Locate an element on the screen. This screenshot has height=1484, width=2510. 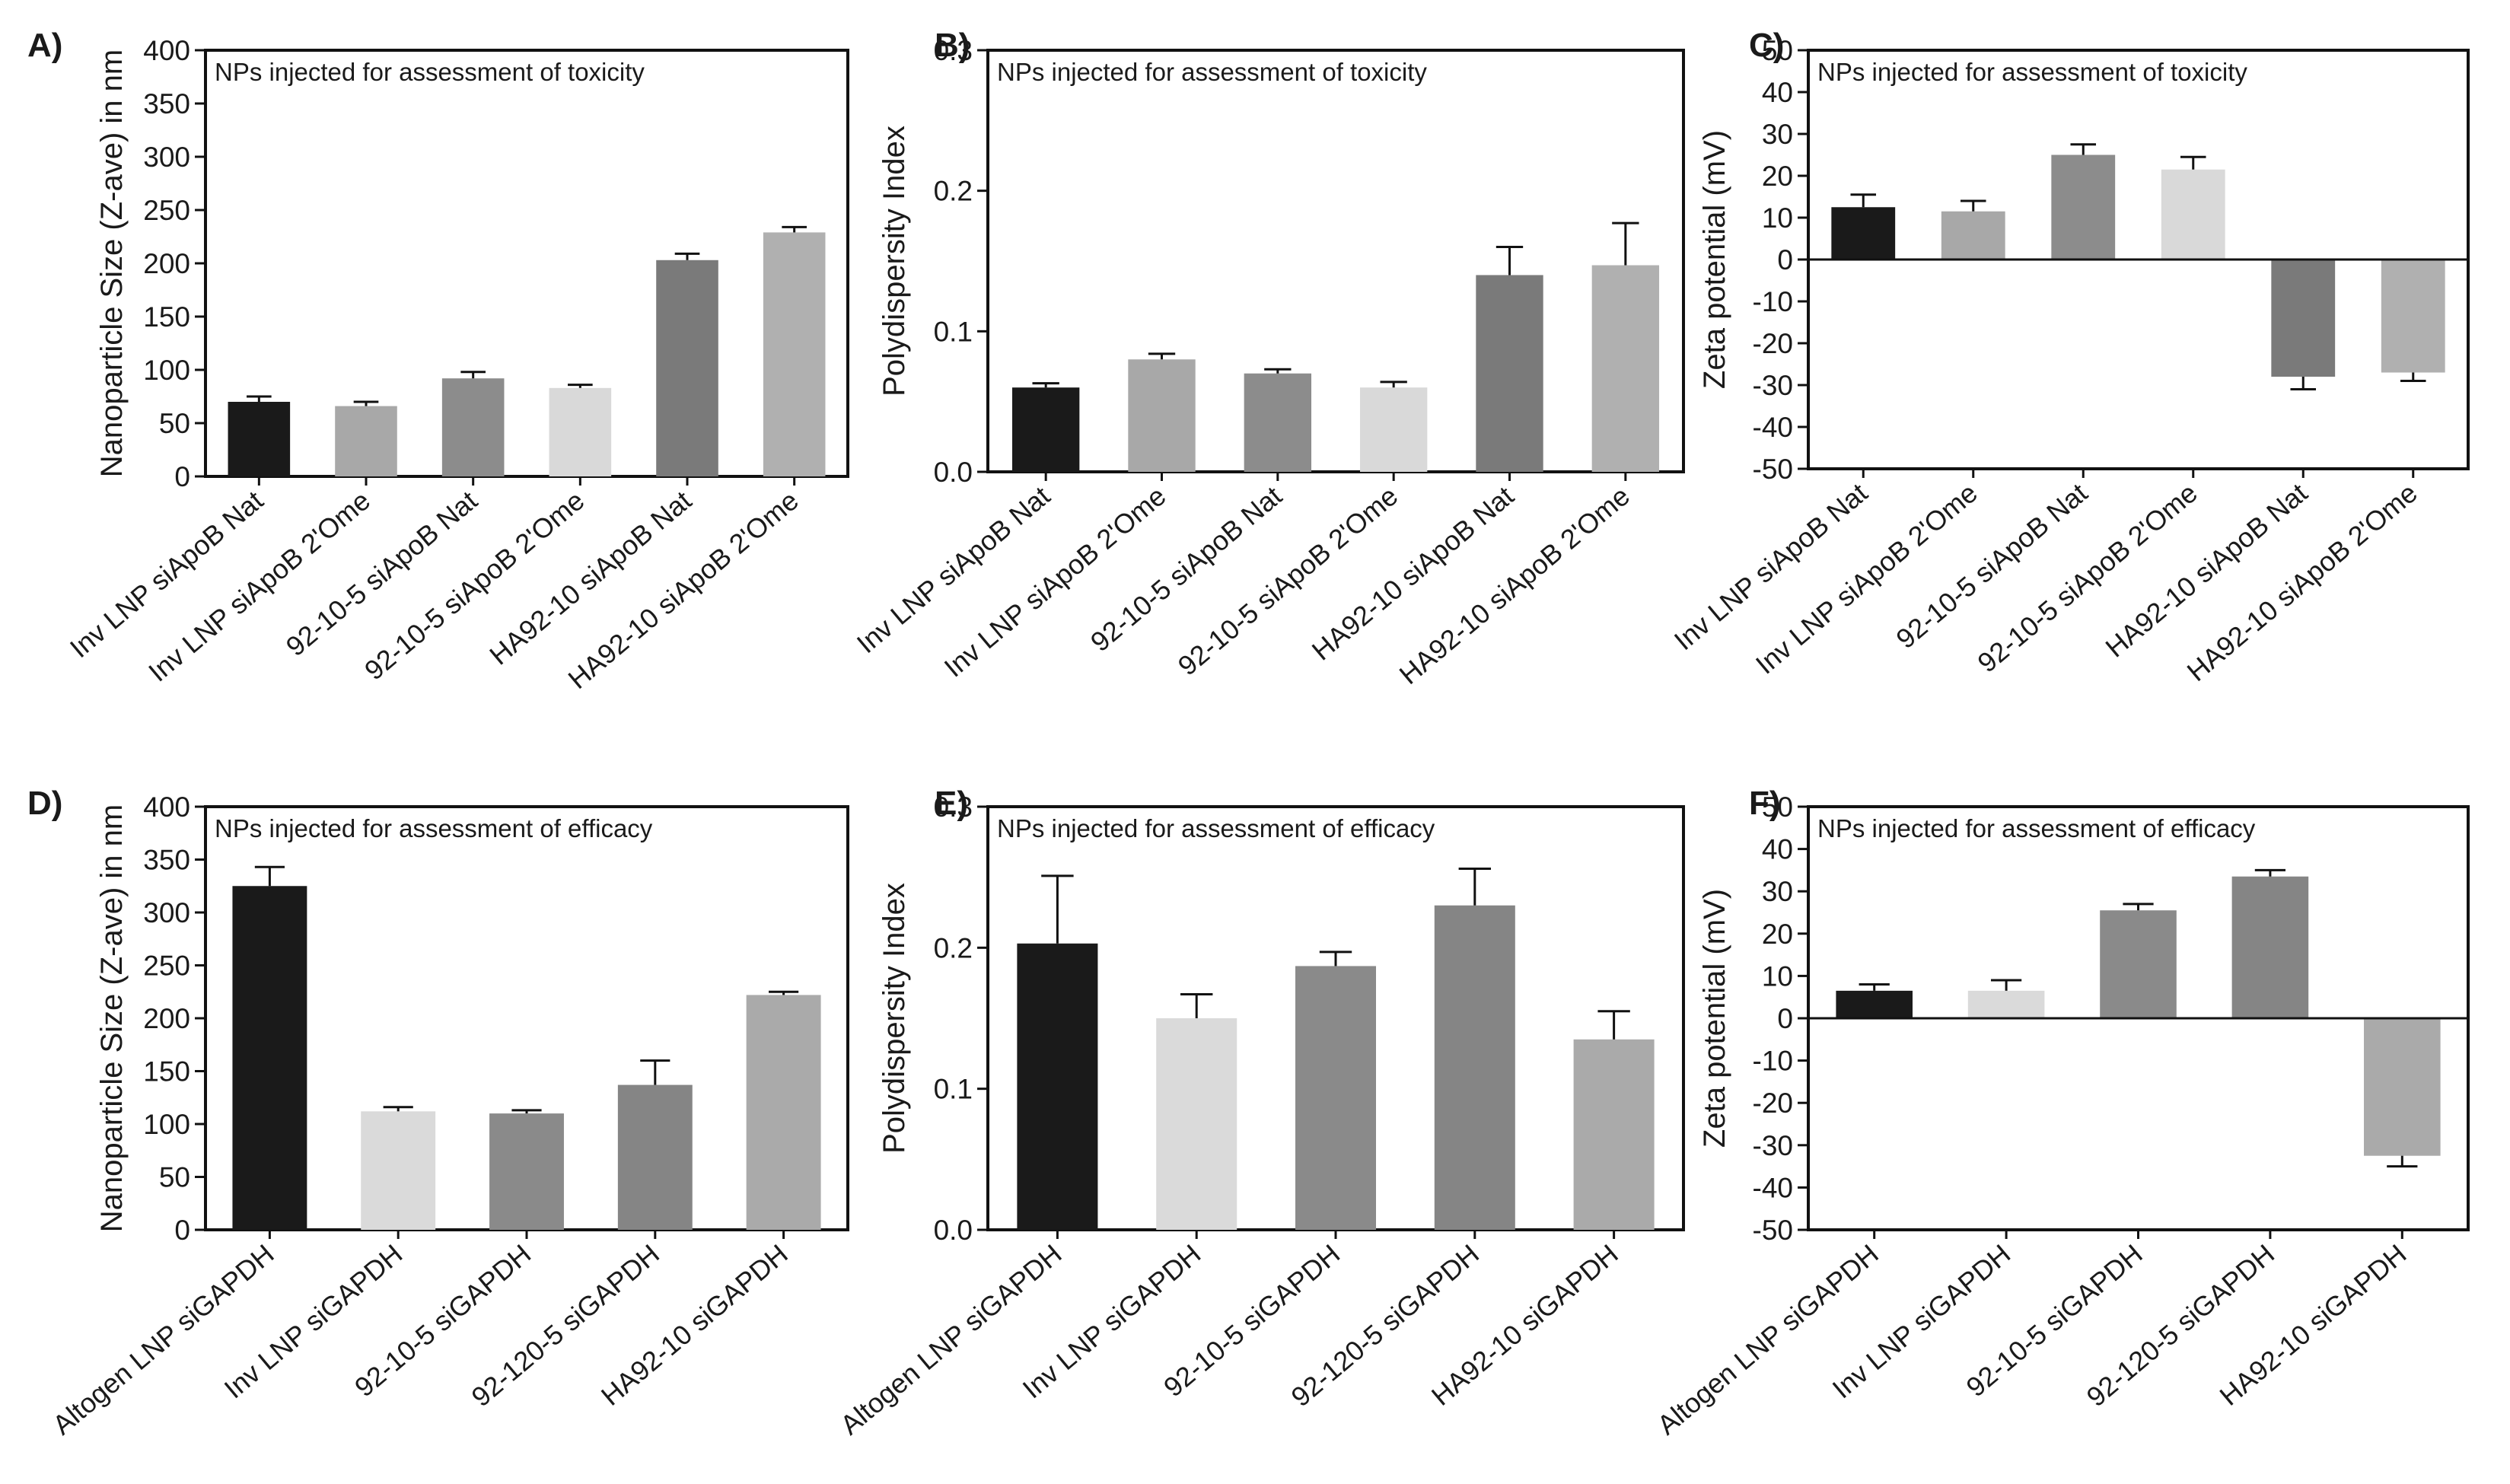
y-tick-label: 20 is located at coordinates (1777, 934).